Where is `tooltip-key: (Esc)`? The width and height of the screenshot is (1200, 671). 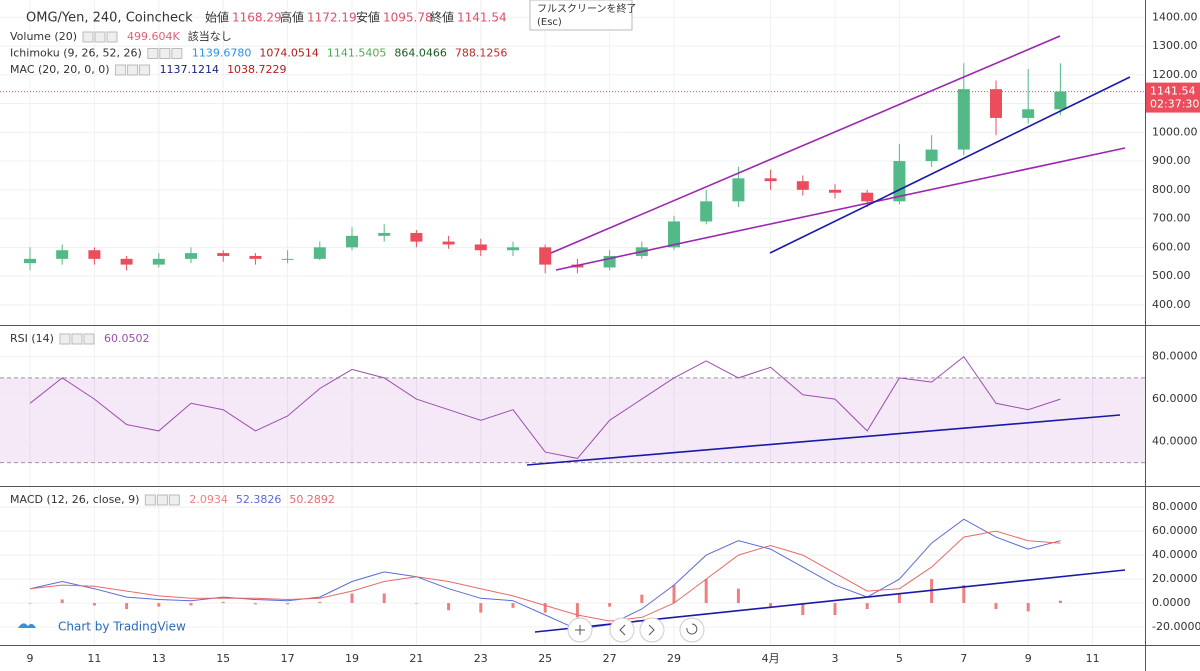 tooltip-key: (Esc) is located at coordinates (549, 22).